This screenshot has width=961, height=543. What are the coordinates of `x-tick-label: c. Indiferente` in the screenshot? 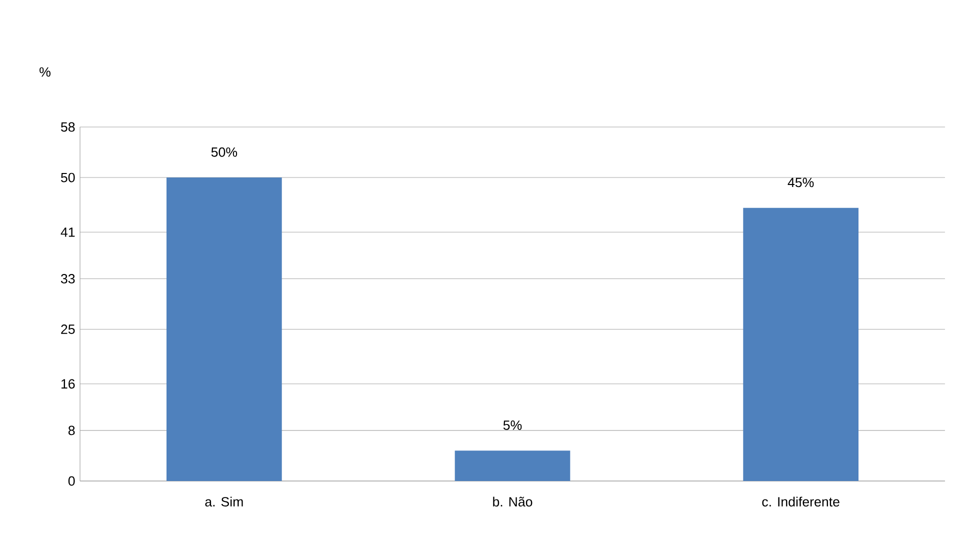 It's located at (801, 501).